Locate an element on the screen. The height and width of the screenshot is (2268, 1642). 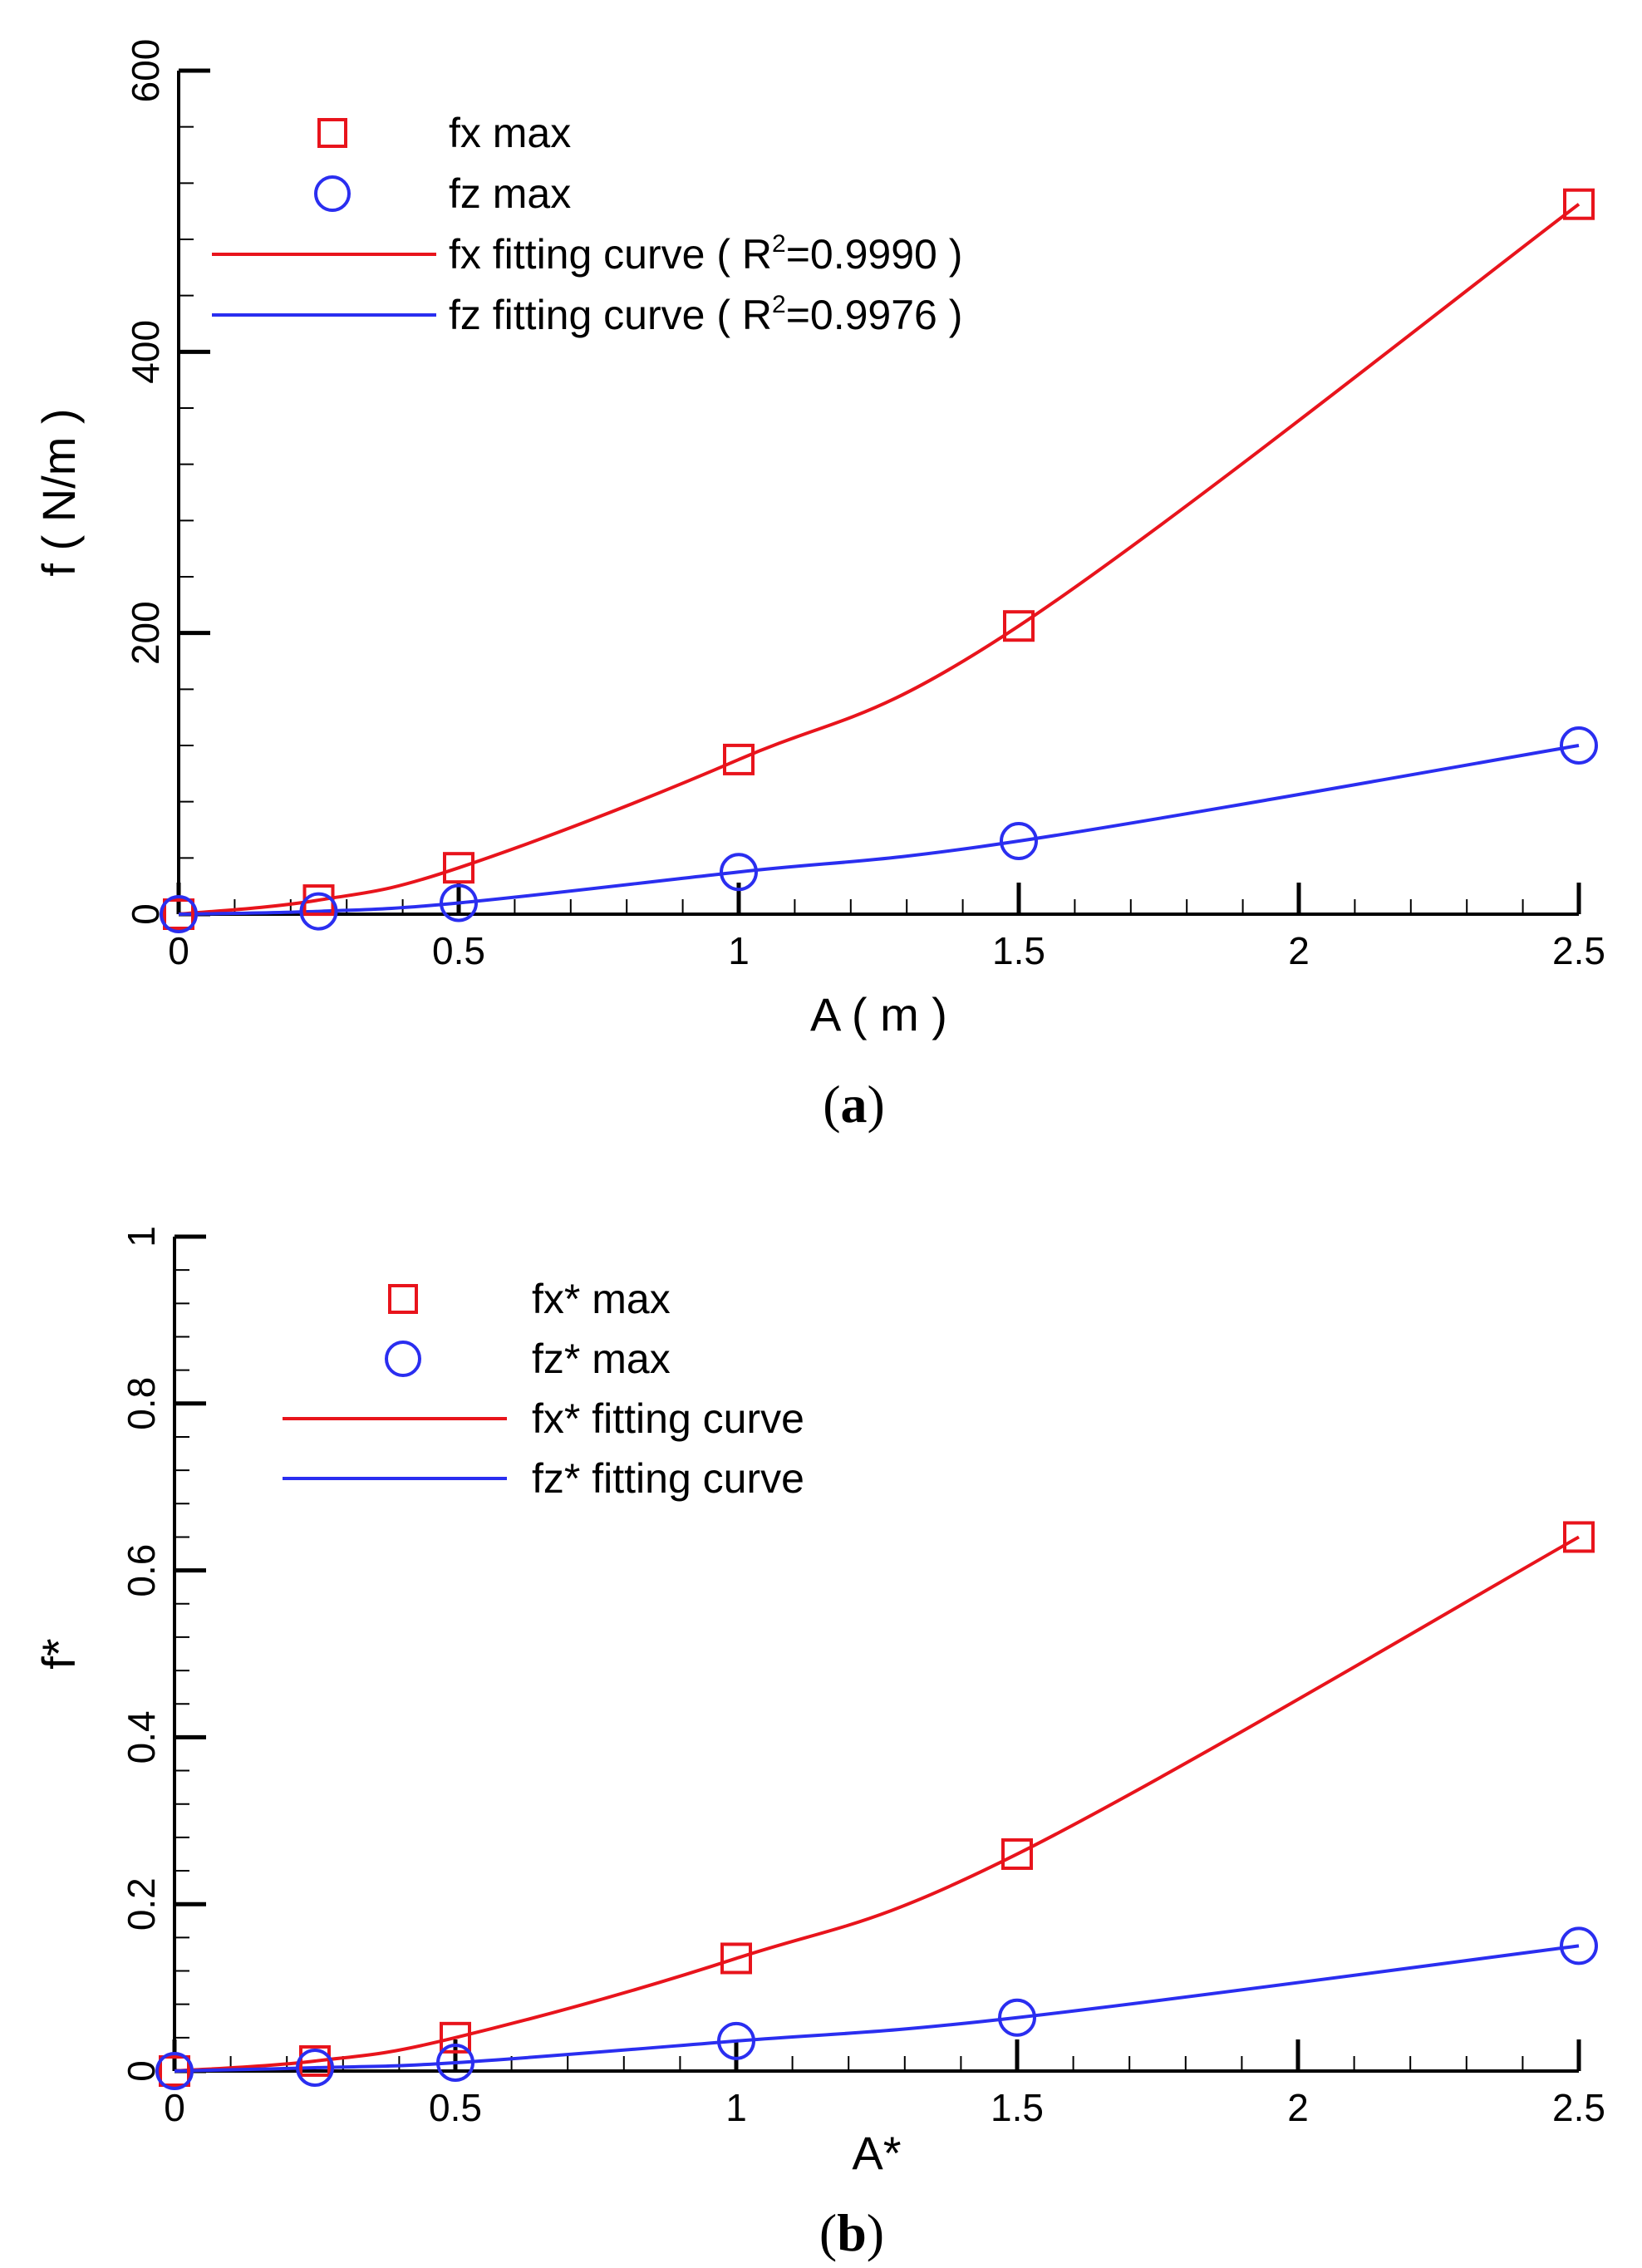
y-tick-label: 200 is located at coordinates (145, 633).